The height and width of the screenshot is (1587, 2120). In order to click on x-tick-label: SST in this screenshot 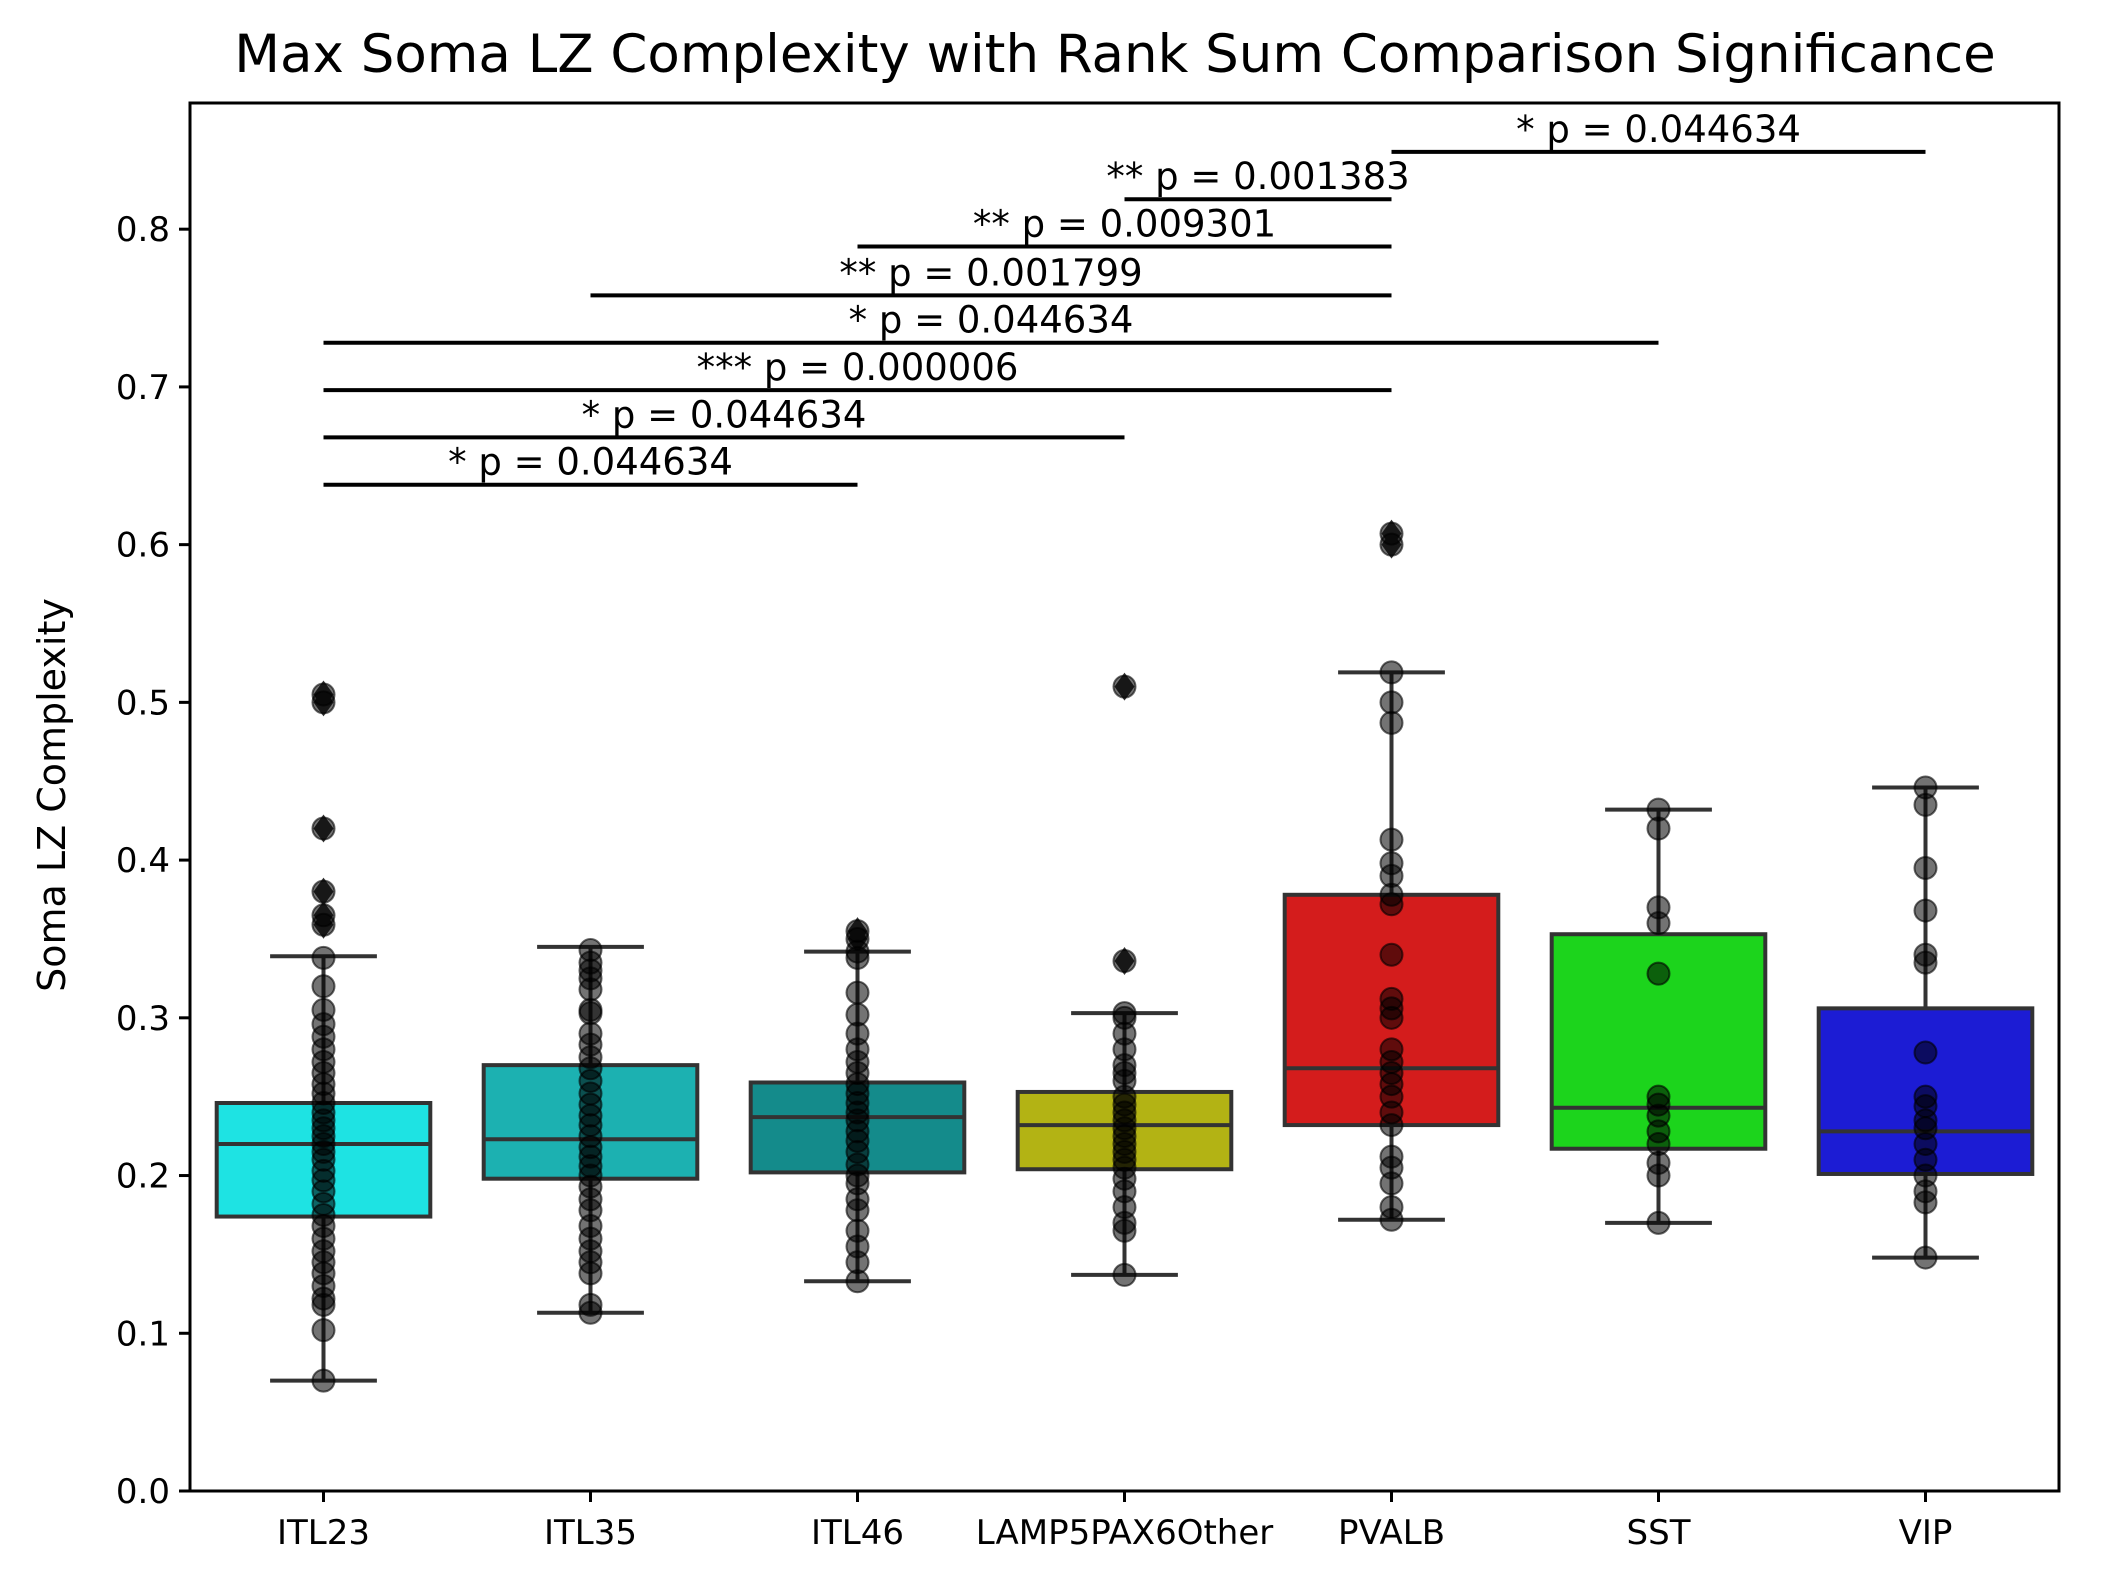, I will do `click(1659, 1533)`.